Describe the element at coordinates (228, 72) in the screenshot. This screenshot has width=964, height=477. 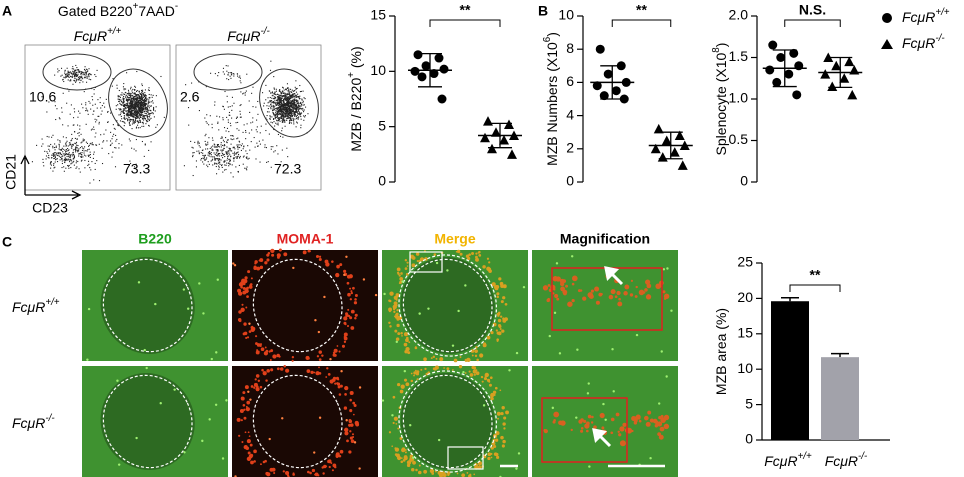
I see `gate` at that location.